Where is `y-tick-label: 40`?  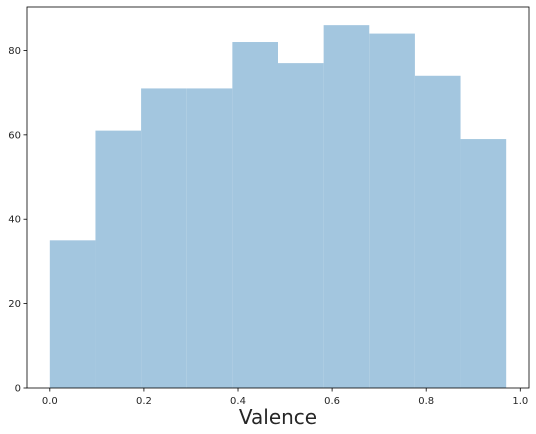
y-tick-label: 40 is located at coordinates (14, 220).